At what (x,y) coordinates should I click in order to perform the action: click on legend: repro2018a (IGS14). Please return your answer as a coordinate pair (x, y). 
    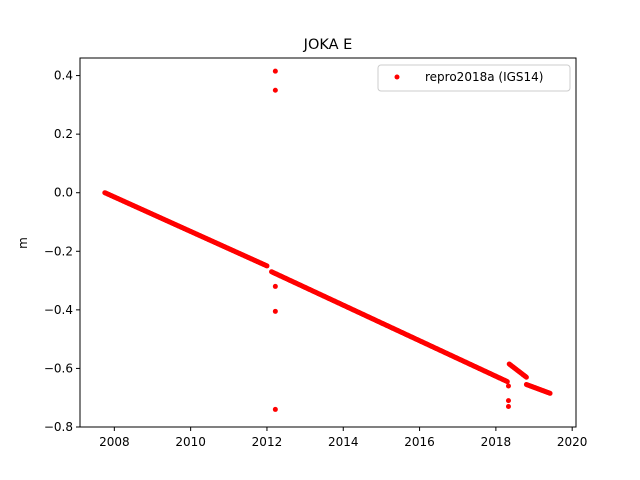
    Looking at the image, I should click on (474, 78).